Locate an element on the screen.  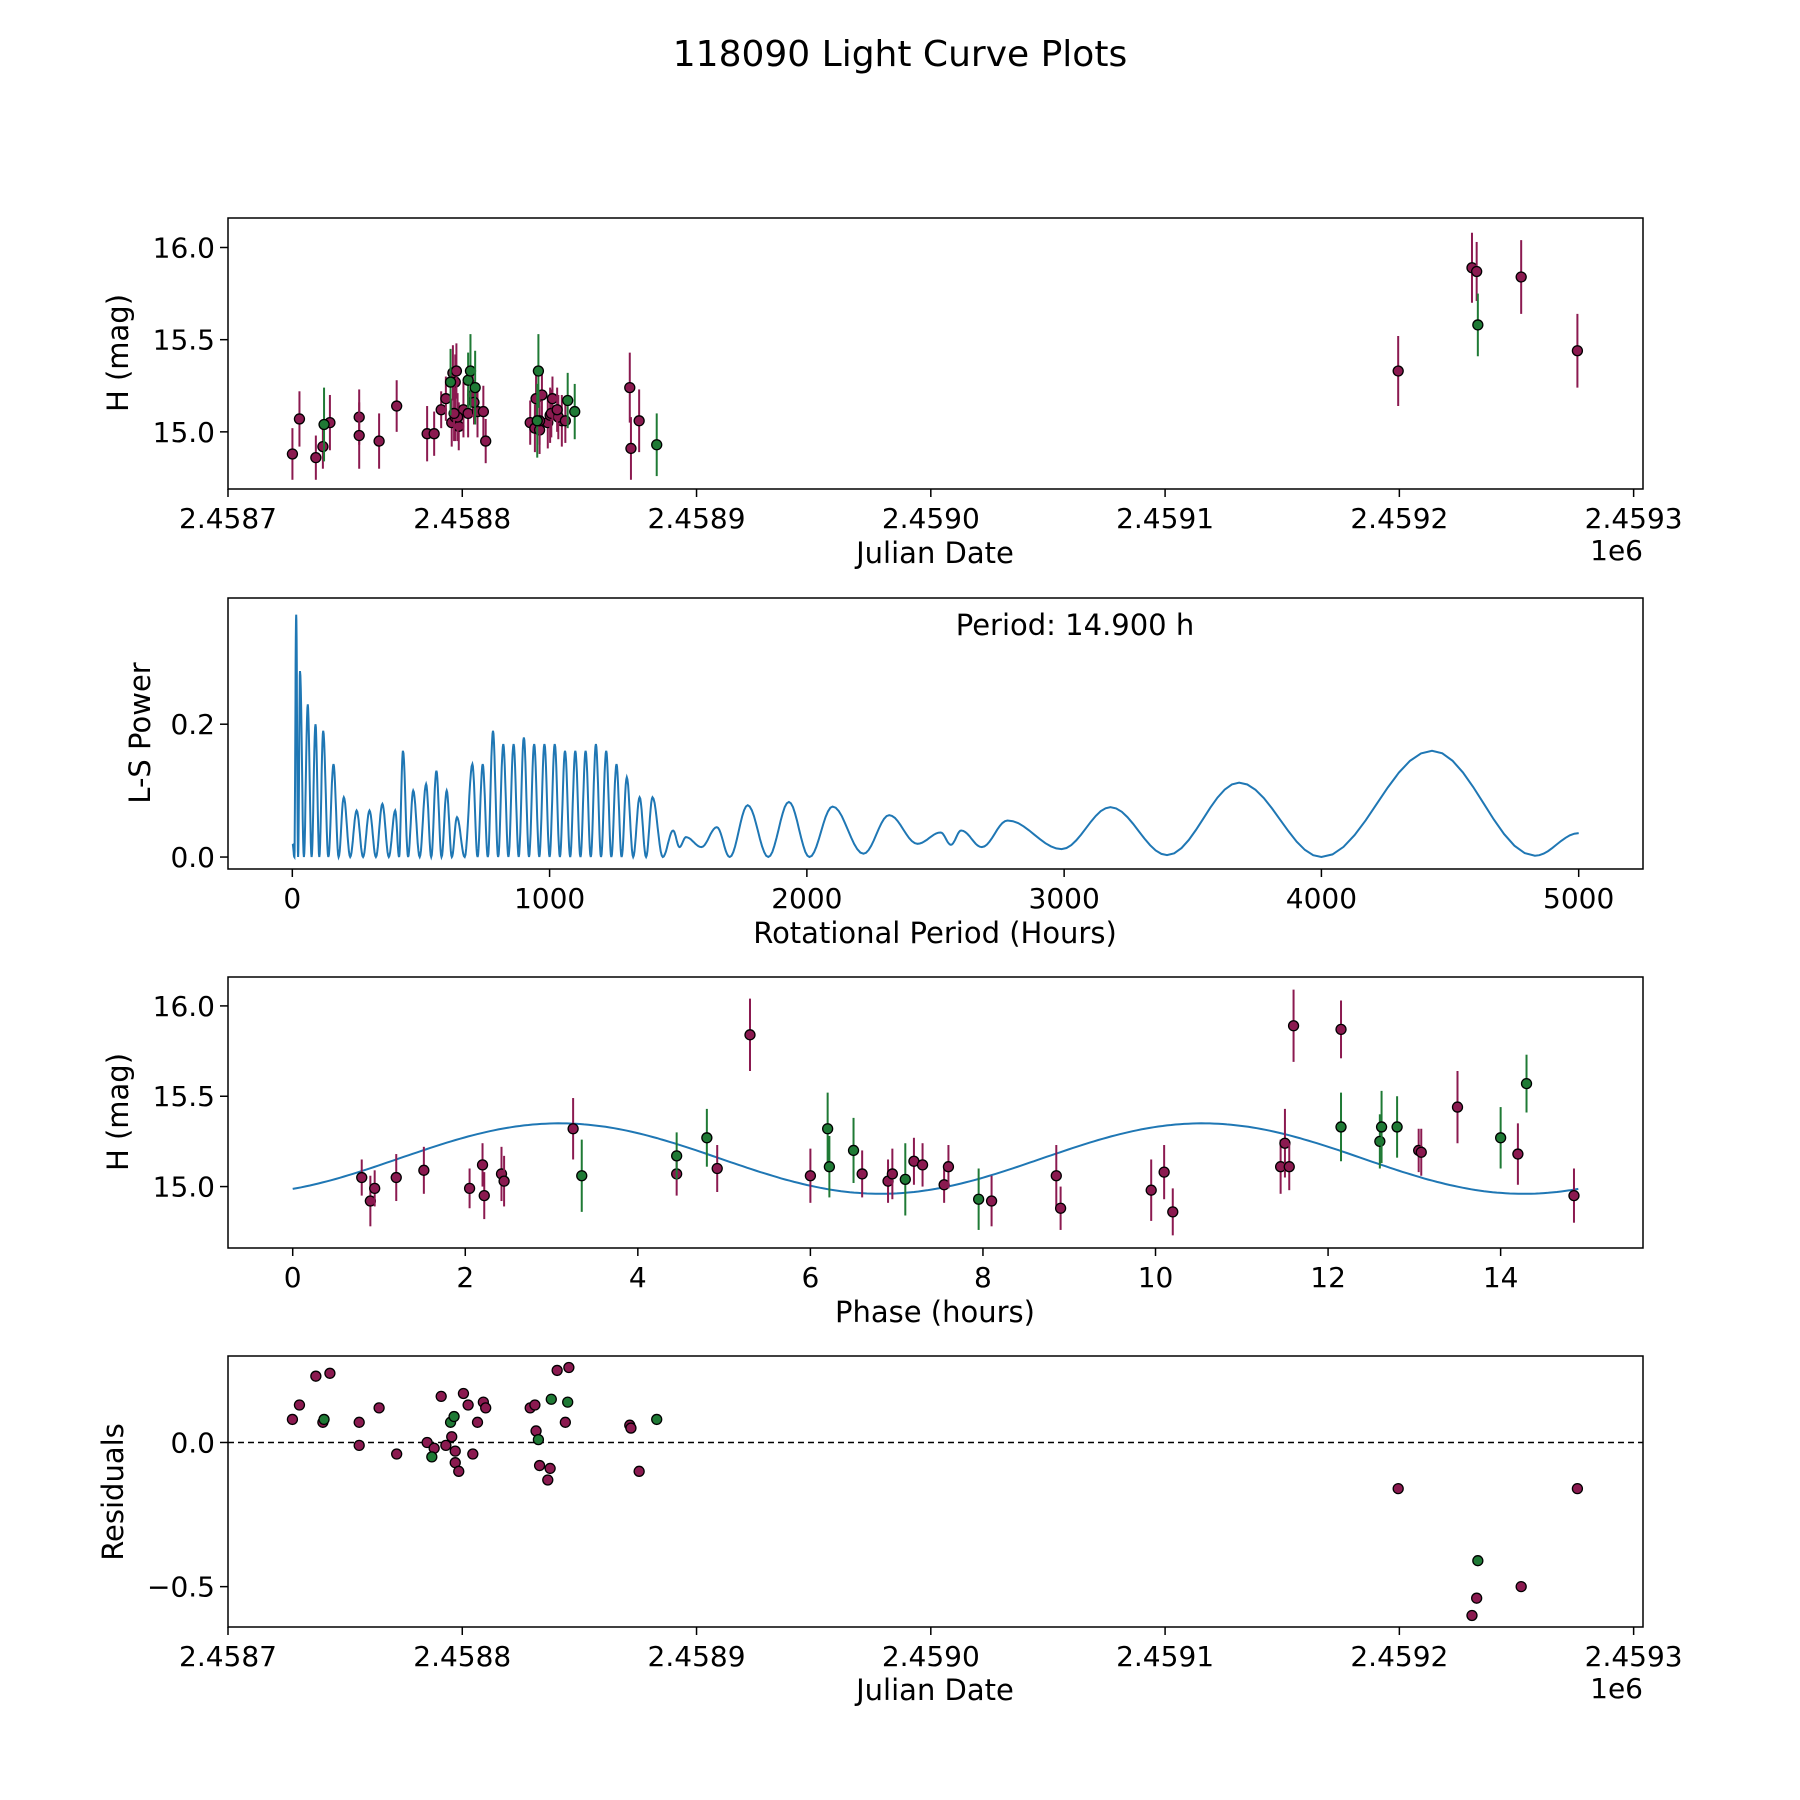
residuals-xtick-label: 2.4588 is located at coordinates (462, 1656).